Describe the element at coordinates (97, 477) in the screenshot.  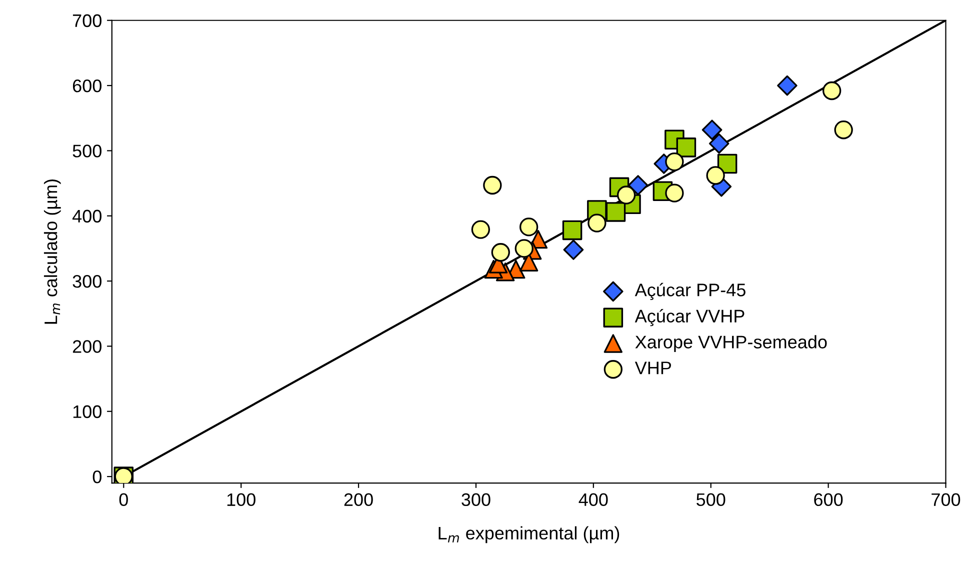
I see `y-tick-label: 0` at that location.